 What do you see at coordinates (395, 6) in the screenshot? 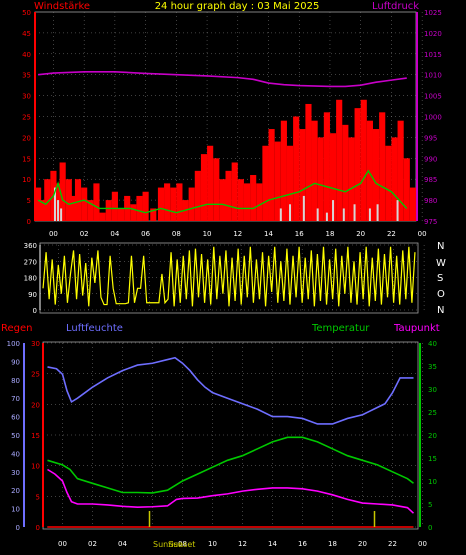
I see `pressure-axis-title: Luftdruck` at bounding box center [395, 6].